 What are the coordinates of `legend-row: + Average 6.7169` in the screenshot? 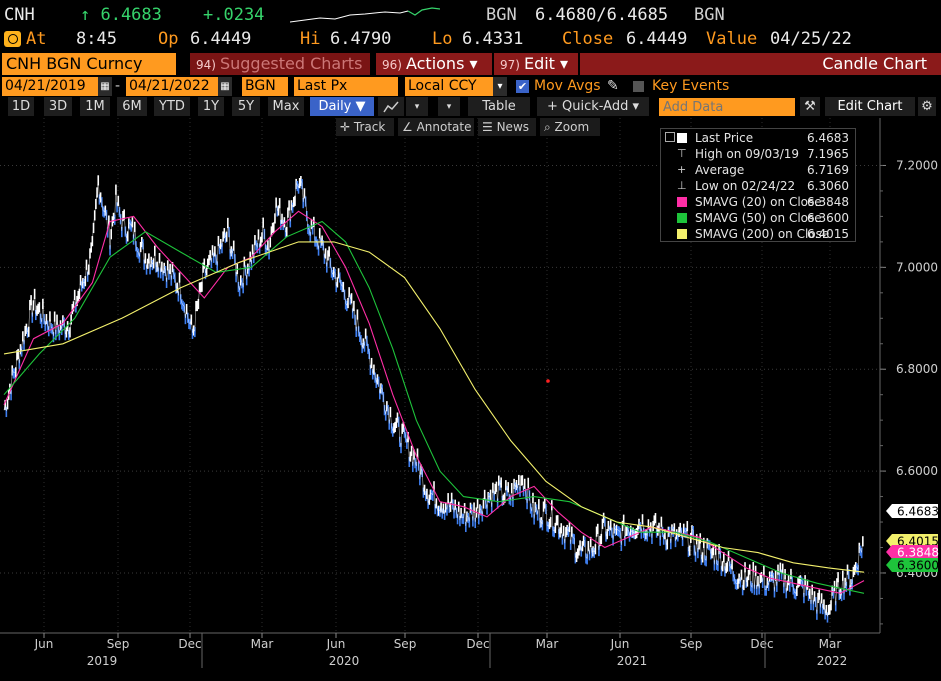 It's located at (758, 170).